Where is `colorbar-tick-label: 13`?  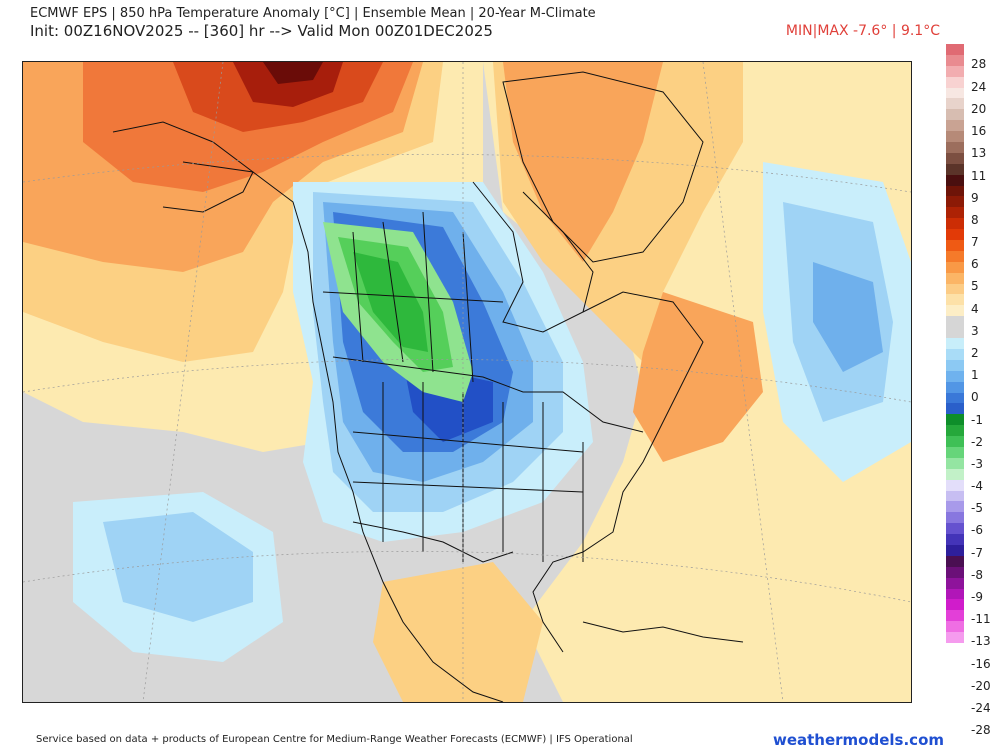
colorbar-tick-label: 13 is located at coordinates (979, 153).